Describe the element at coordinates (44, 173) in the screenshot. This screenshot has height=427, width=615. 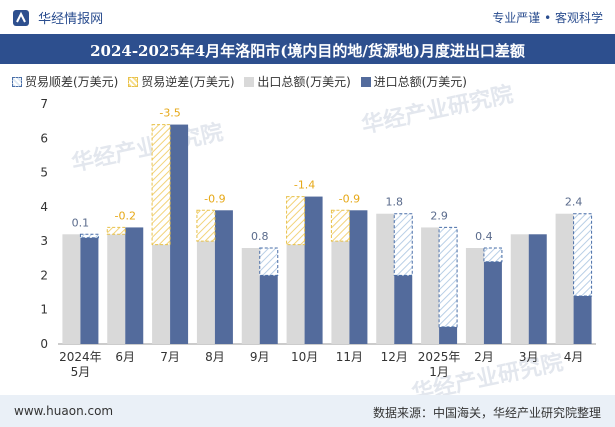
I see `y-tick-label: 5` at that location.